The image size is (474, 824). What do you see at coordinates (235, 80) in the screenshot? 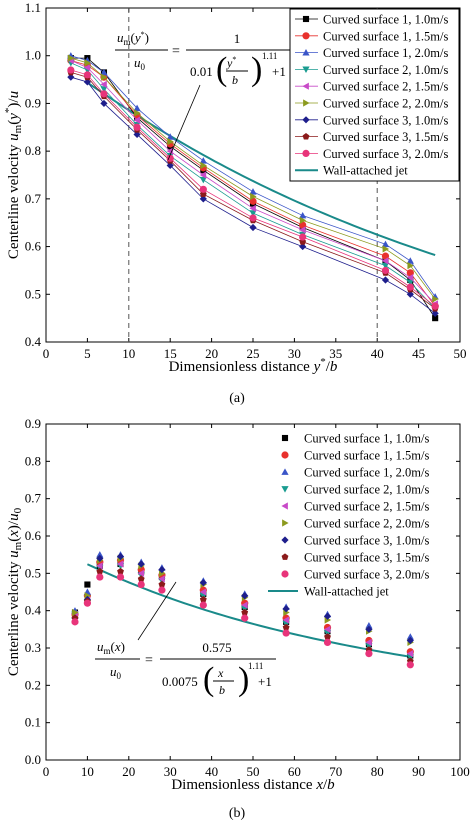
I see `eq-inner-denominator: b` at bounding box center [235, 80].